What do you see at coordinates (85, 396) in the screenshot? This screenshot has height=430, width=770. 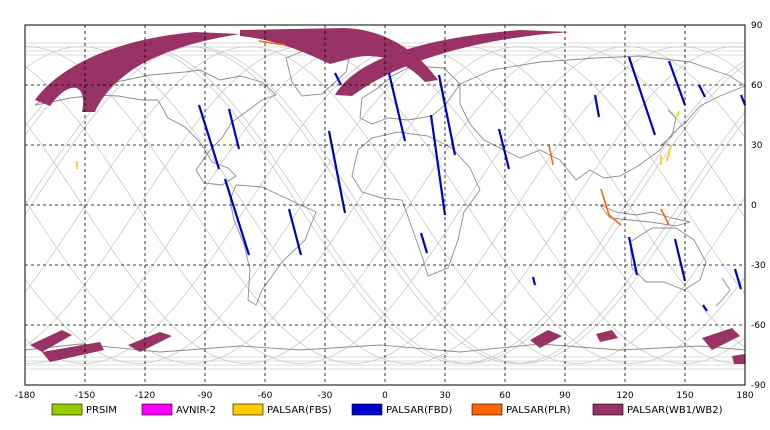 I see `x-tick-label: -150` at bounding box center [85, 396].